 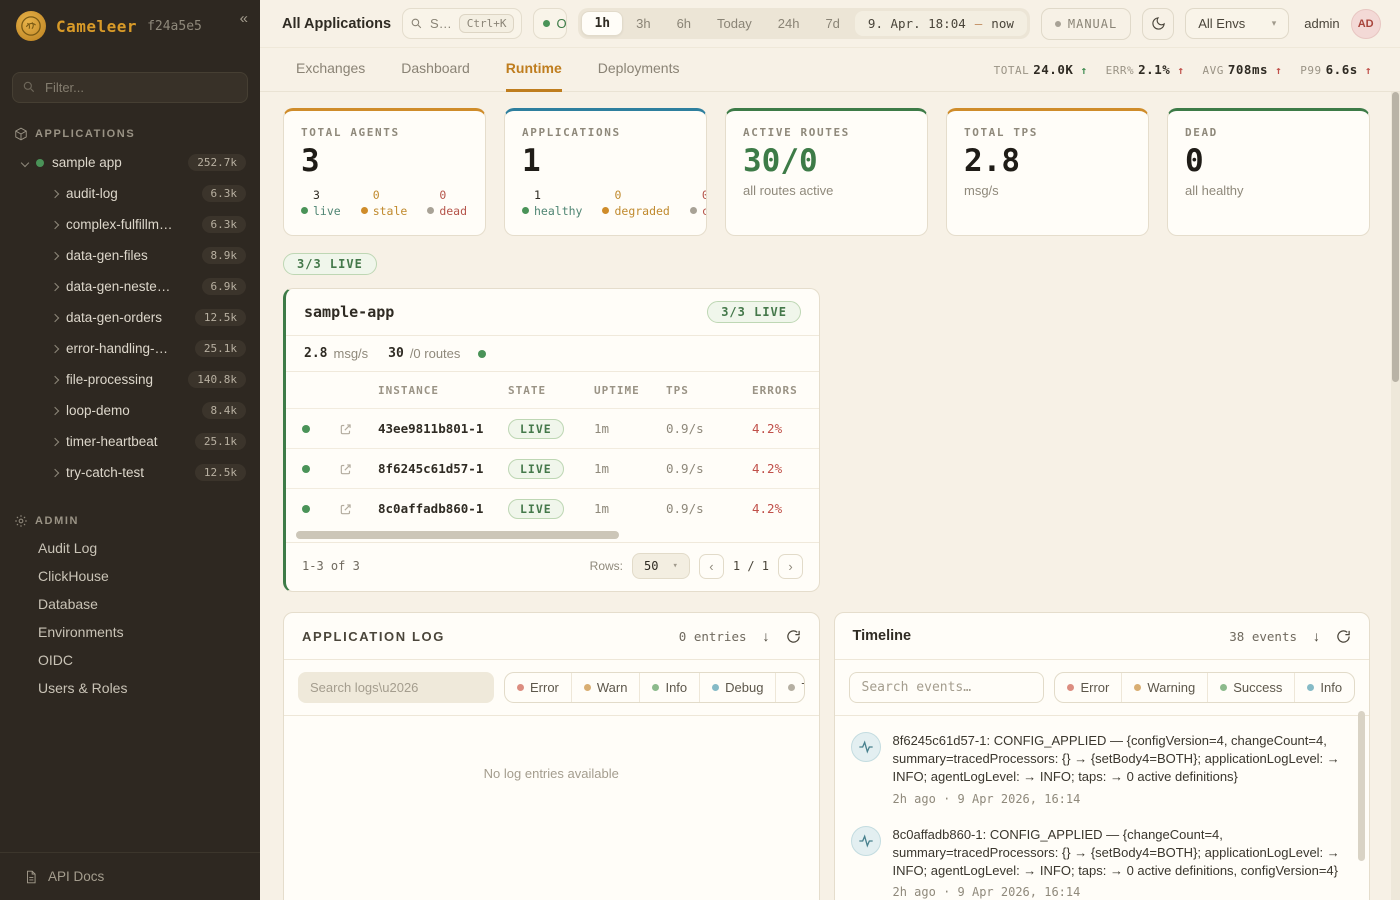 What do you see at coordinates (661, 566) in the screenshot?
I see `rows-per-page-select: 50 ▾` at bounding box center [661, 566].